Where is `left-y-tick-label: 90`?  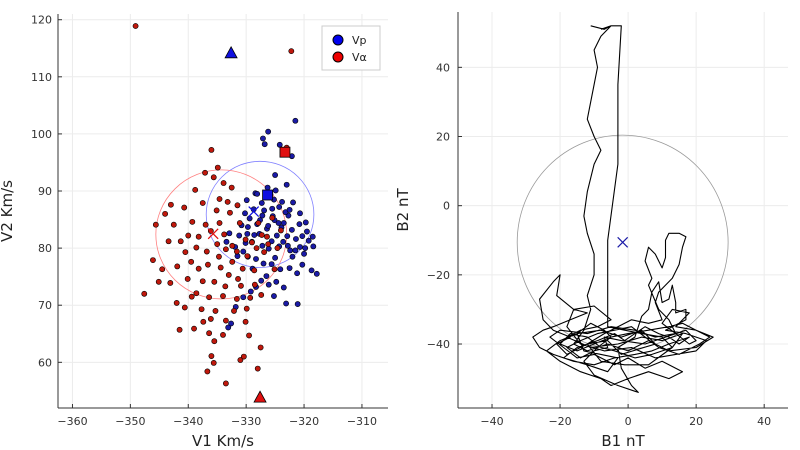
left-y-tick-label: 90 is located at coordinates (45, 191).